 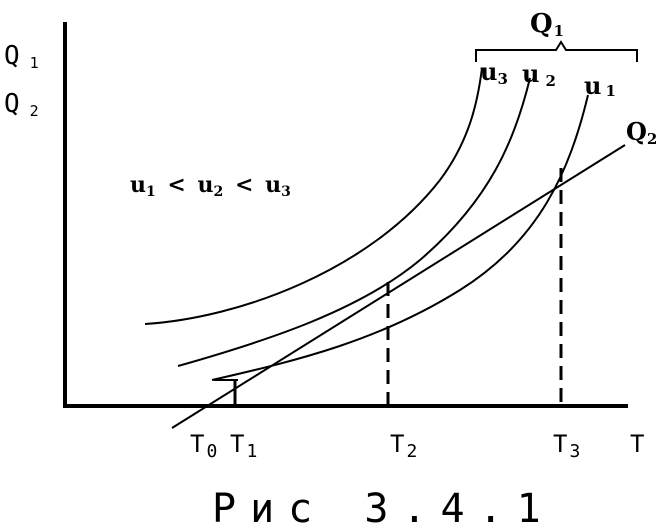 I want to click on x-axis-label: T, so click(x=637, y=444).